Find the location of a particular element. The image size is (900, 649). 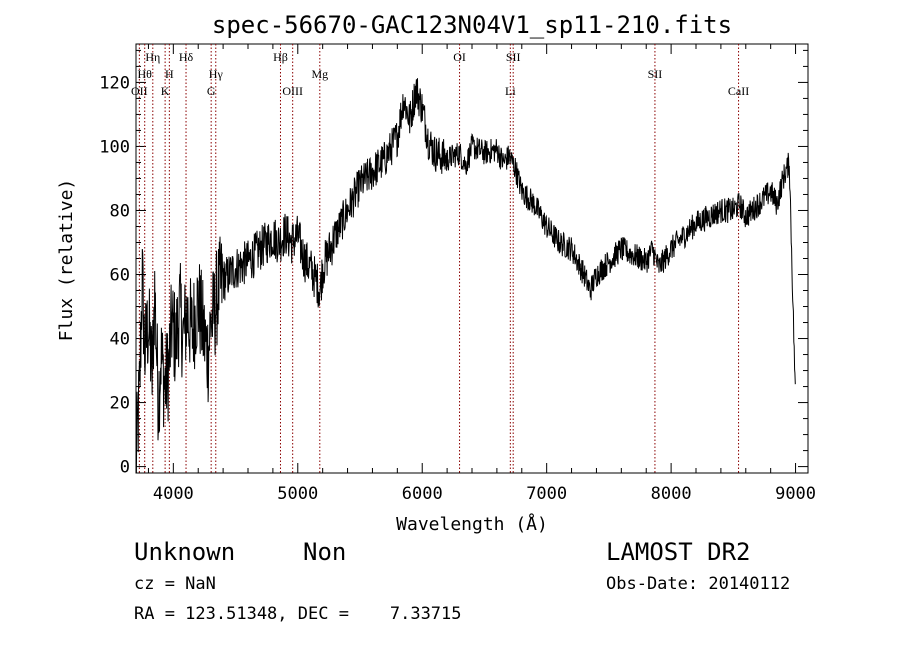

spectral-line-label: Li is located at coordinates (510, 91).